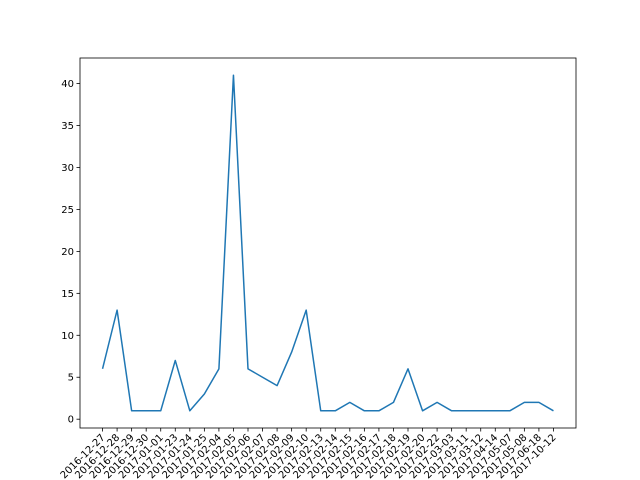  I want to click on y-tick-label: 15, so click(67, 294).